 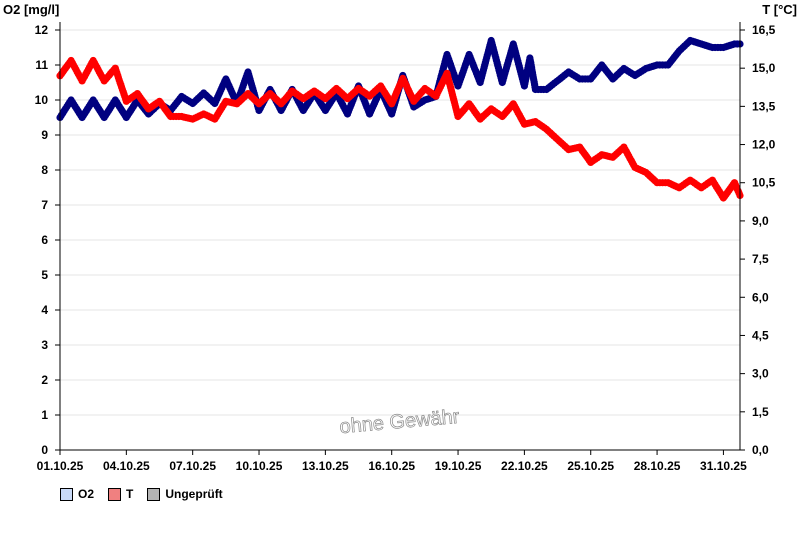 I want to click on x-tick-label: 19.10.25, so click(x=458, y=466).